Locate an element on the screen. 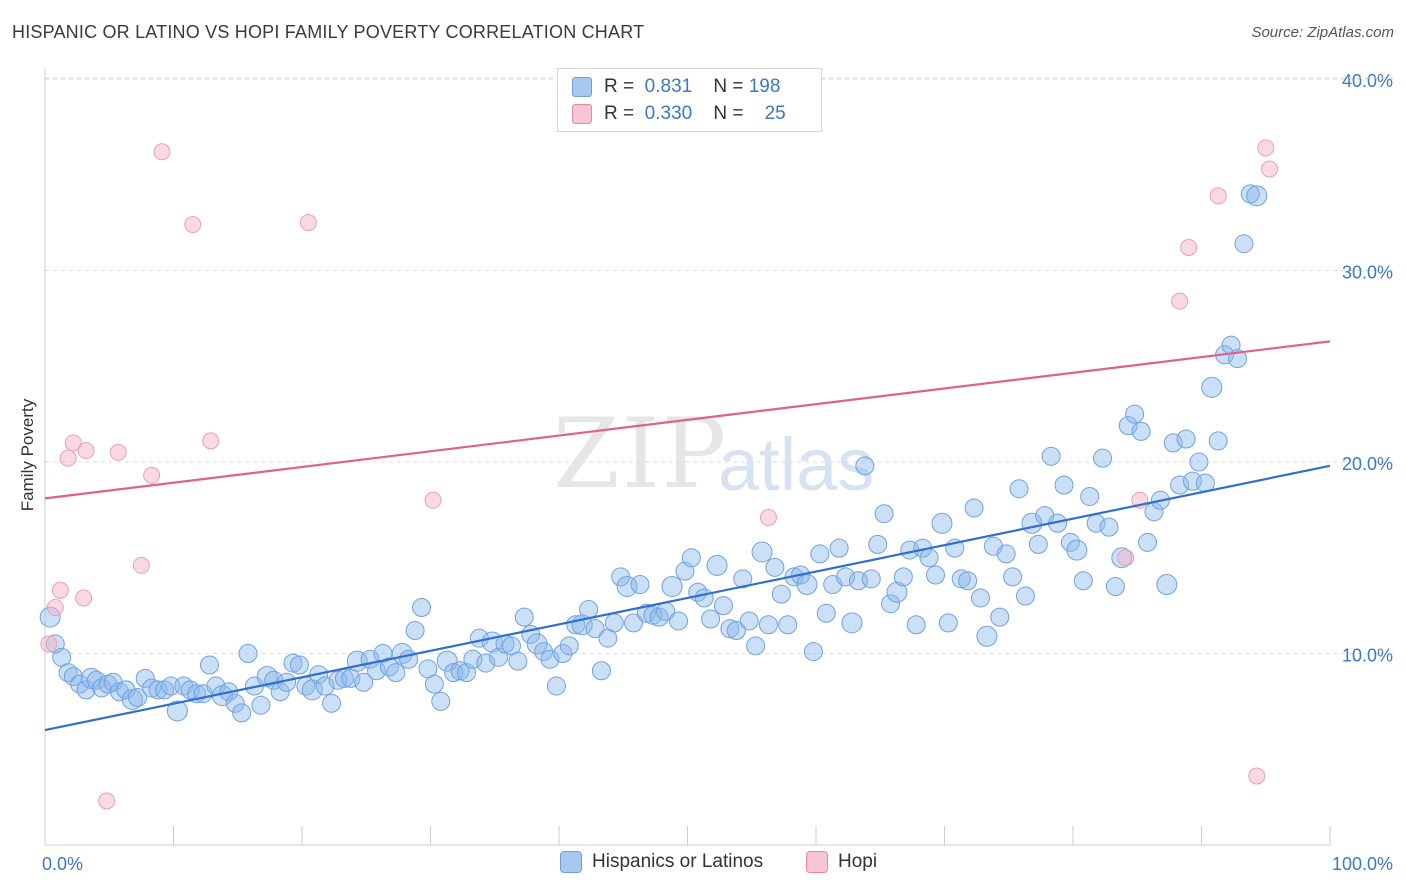 This screenshot has height=892, width=1406. legend-n-value: 198 is located at coordinates (764, 86).